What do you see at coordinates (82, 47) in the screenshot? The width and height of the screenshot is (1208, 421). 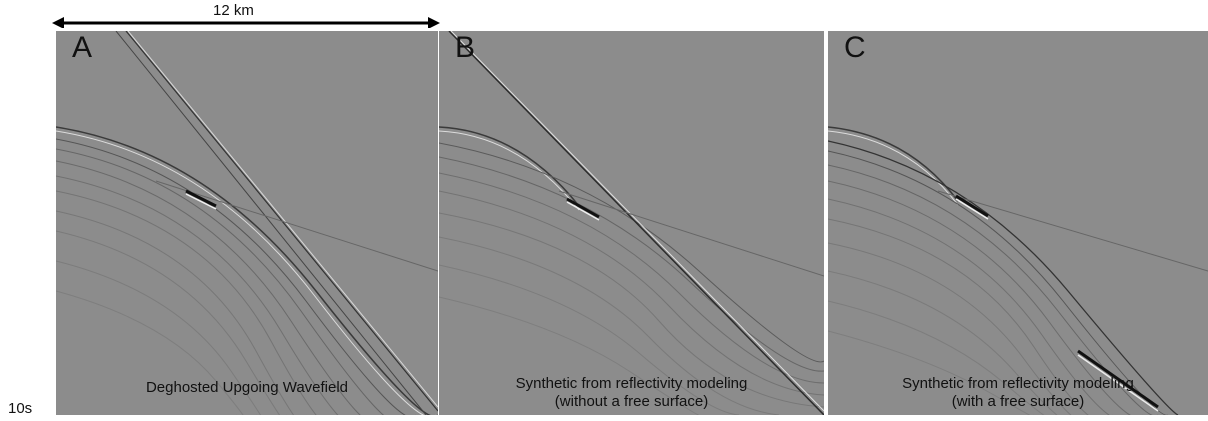 I see `panel-letter-a: A` at bounding box center [82, 47].